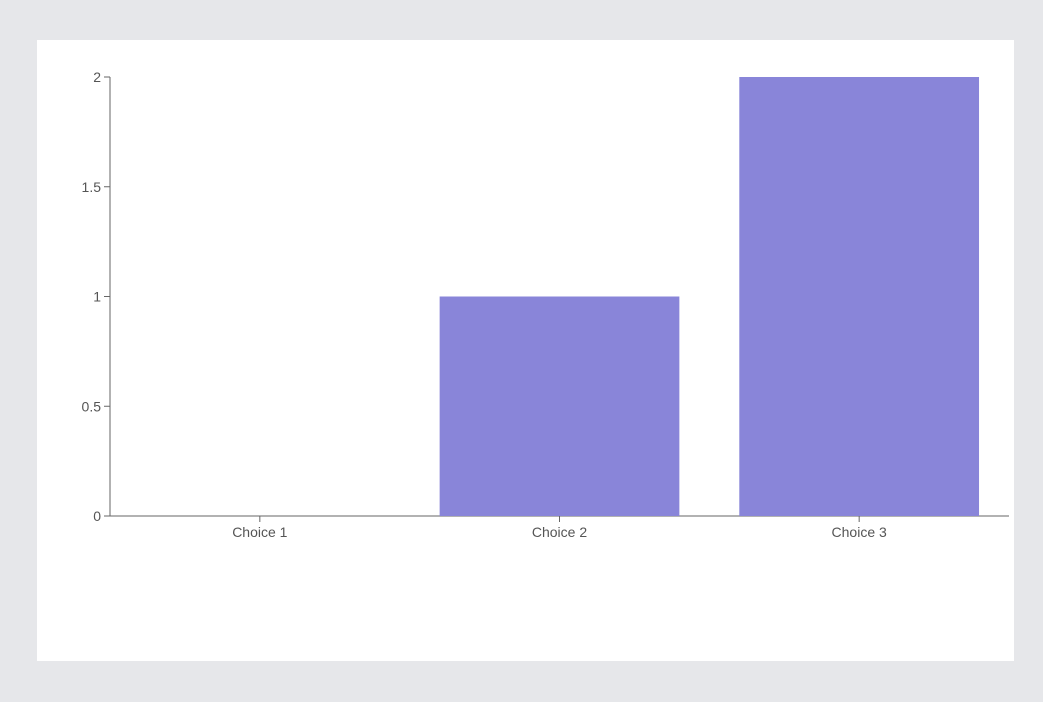 This screenshot has height=702, width=1043. What do you see at coordinates (259, 532) in the screenshot?
I see `x-tick-label: Choice 1` at bounding box center [259, 532].